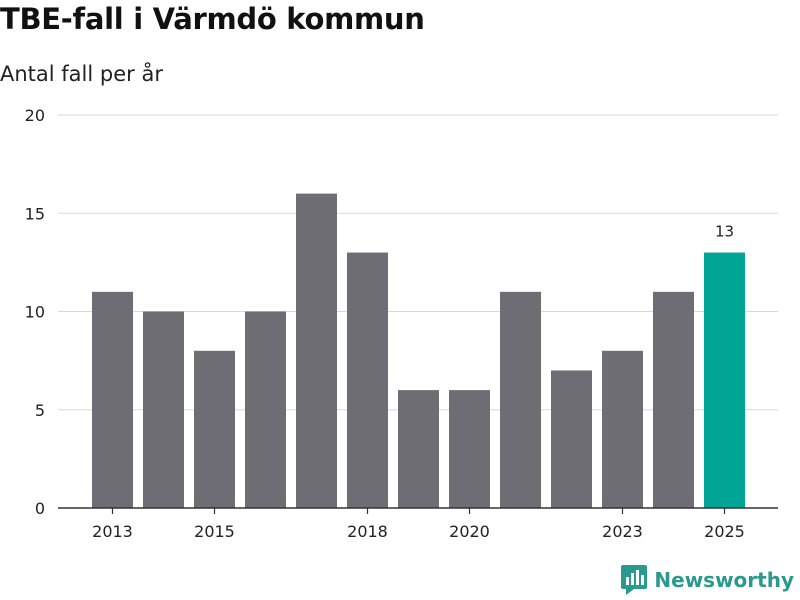 The image size is (800, 600). What do you see at coordinates (35, 213) in the screenshot?
I see `y-tick-label: 15` at bounding box center [35, 213].